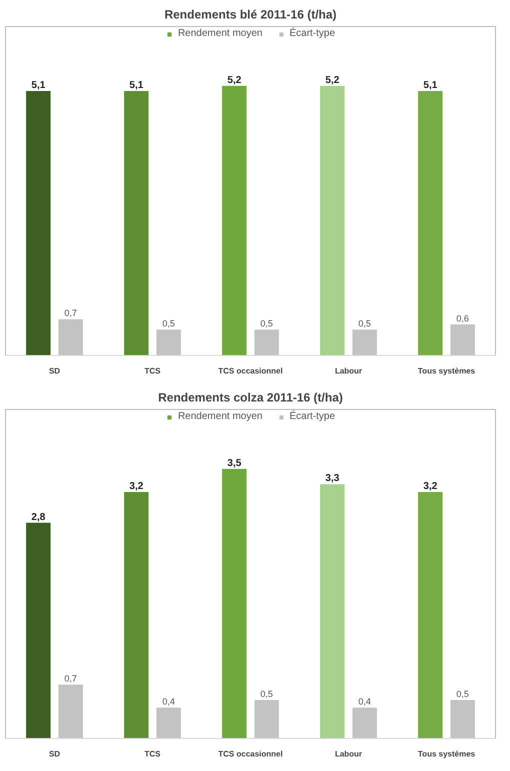  I want to click on data-label: 0,6, so click(462, 318).